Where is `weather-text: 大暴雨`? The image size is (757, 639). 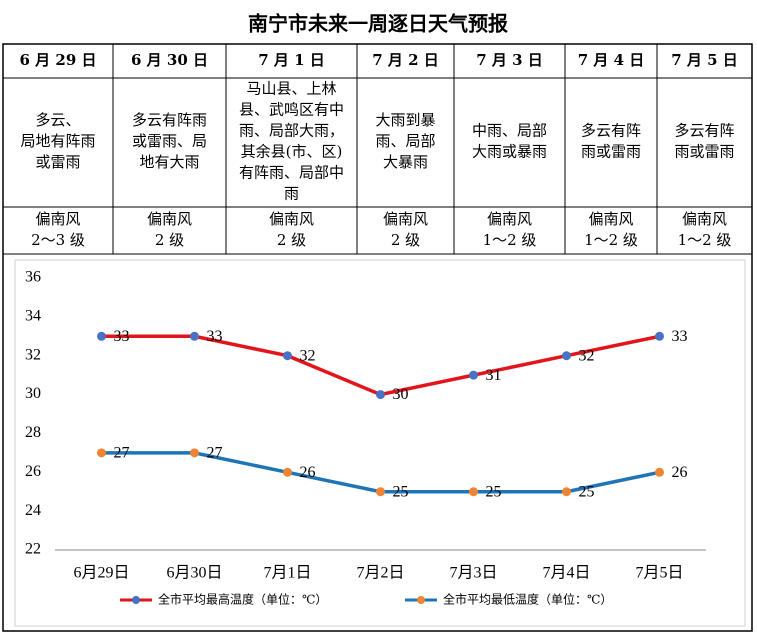
weather-text: 大暴雨 is located at coordinates (405, 162).